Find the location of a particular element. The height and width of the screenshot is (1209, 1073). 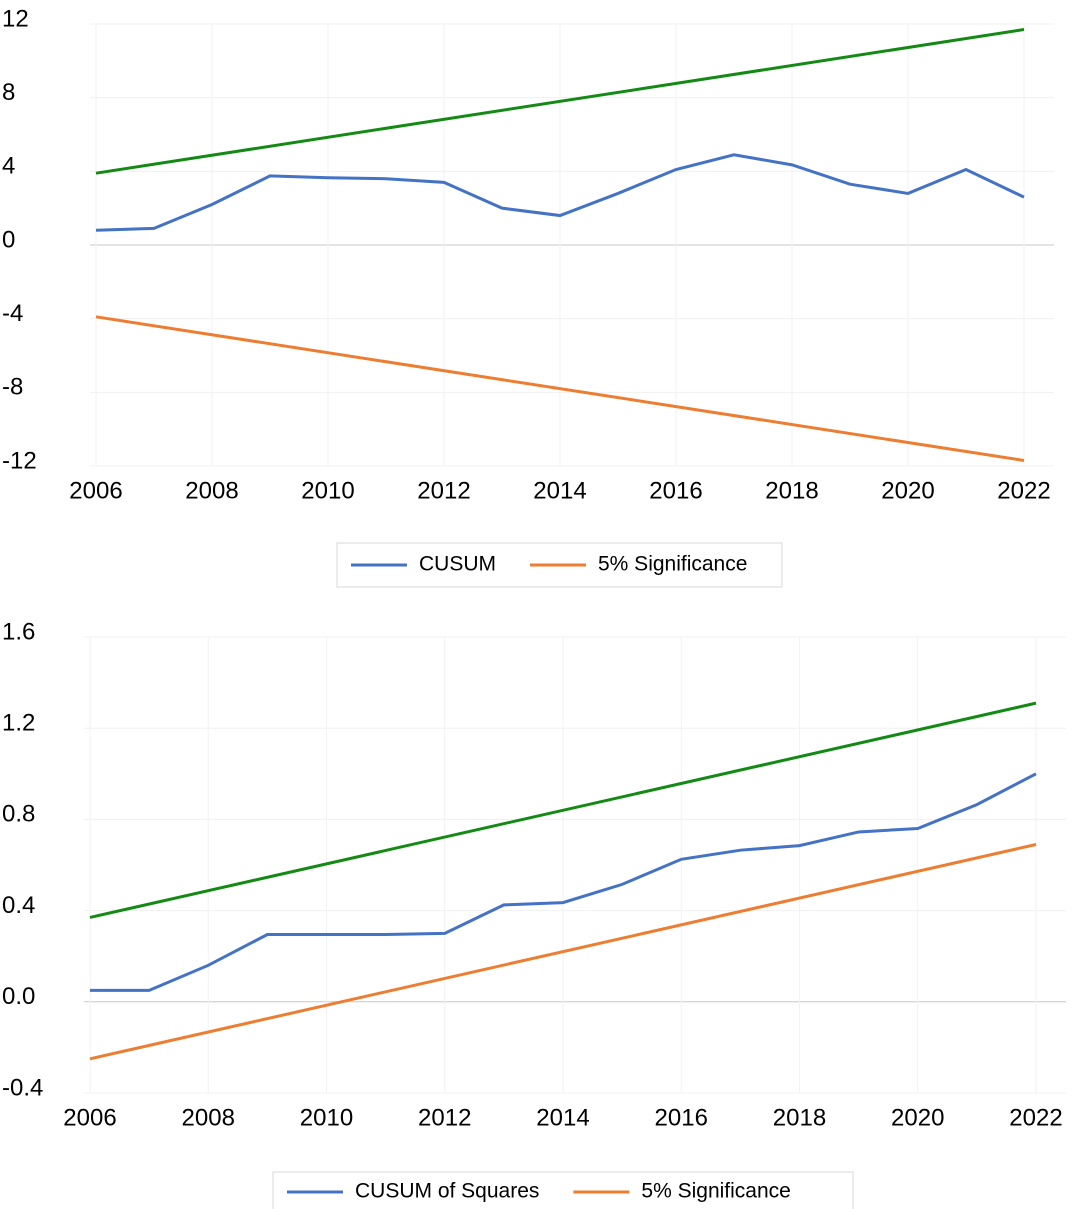

y-tick-label: -0.4 is located at coordinates (22, 1087).